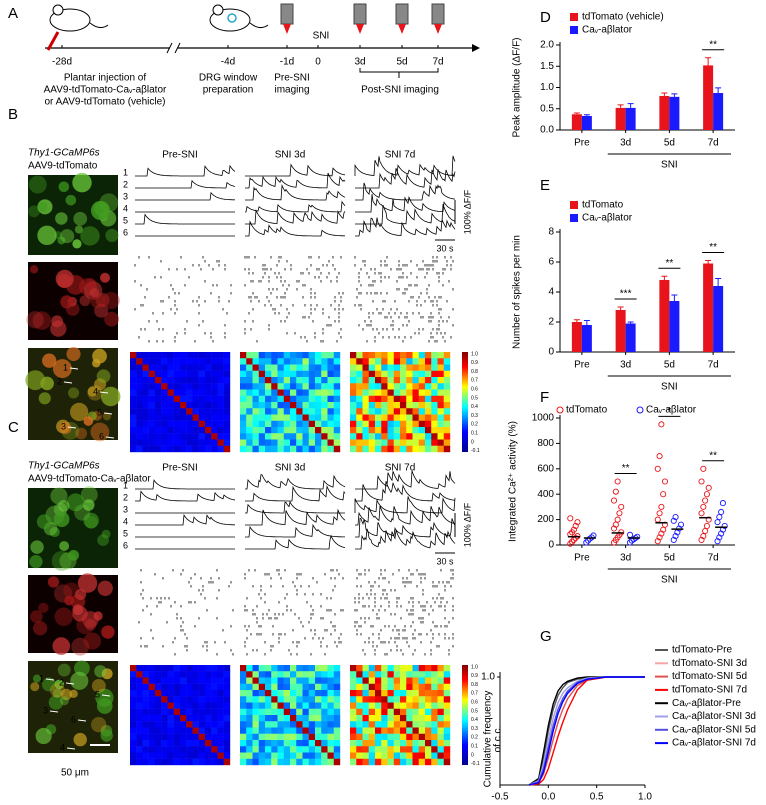 The height and width of the screenshot is (805, 766). What do you see at coordinates (402, 29) in the screenshot?
I see `laser` at bounding box center [402, 29].